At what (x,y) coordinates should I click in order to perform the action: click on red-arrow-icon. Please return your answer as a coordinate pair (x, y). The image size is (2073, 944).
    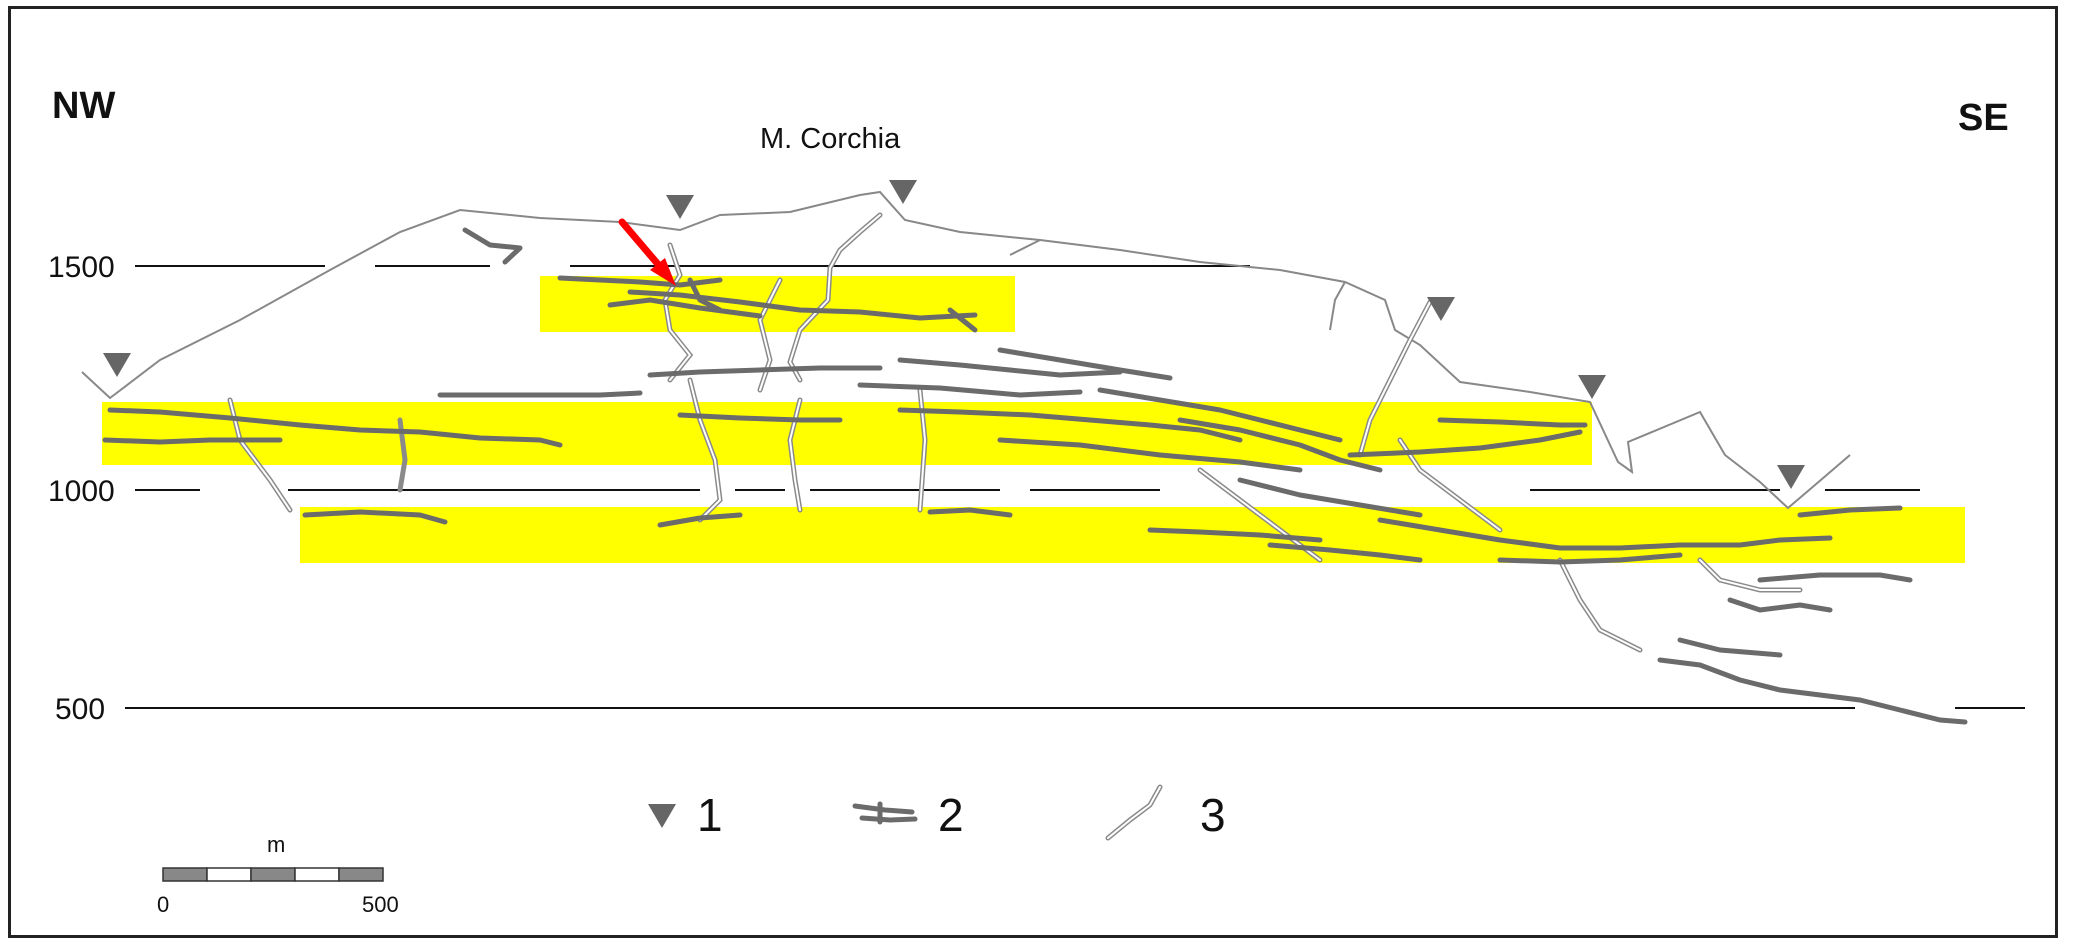
    Looking at the image, I should click on (647, 252).